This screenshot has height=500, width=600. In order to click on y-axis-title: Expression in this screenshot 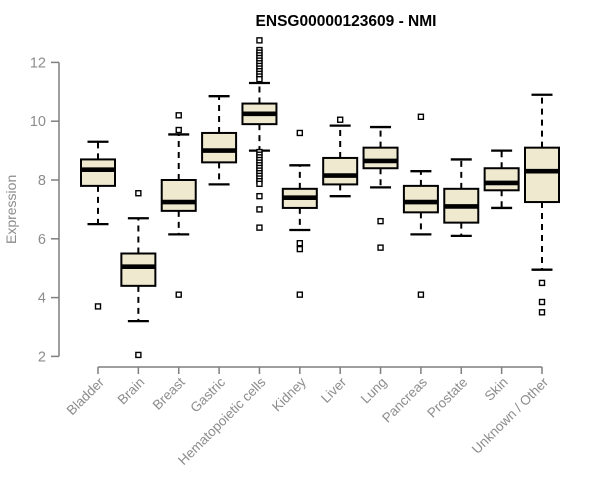, I will do `click(11, 209)`.